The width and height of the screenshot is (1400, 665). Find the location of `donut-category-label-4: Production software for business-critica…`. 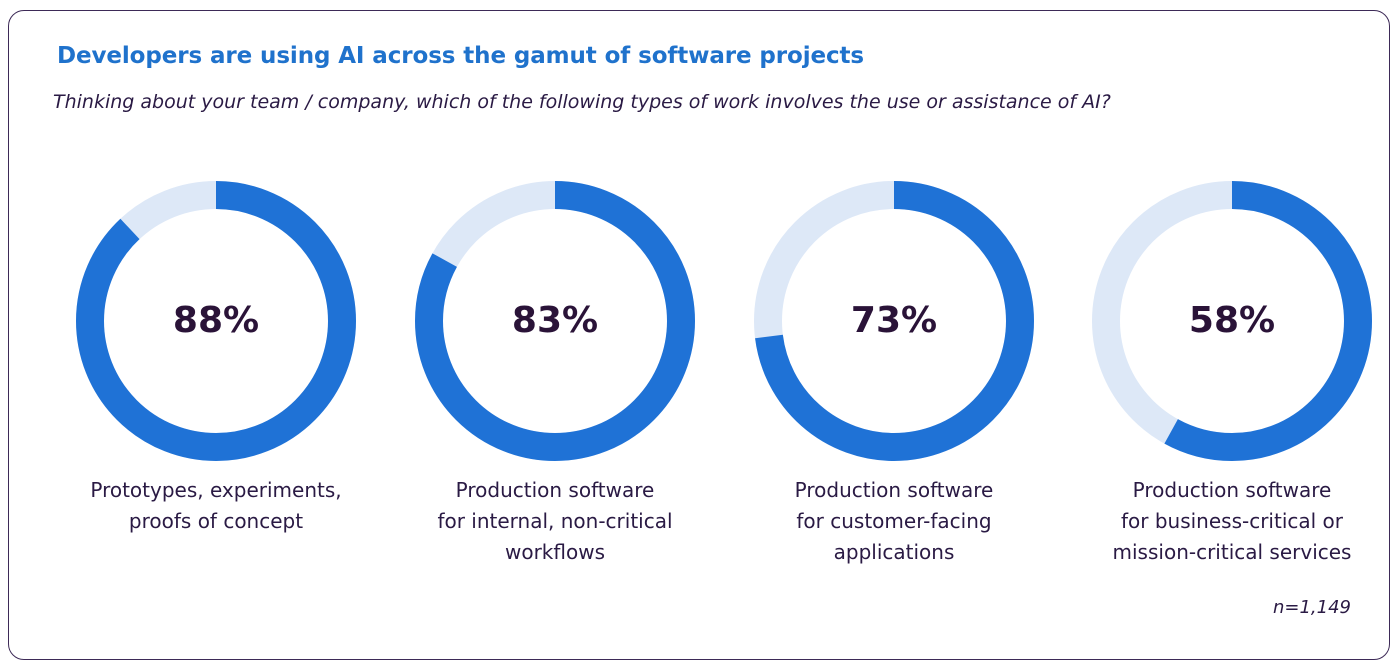

donut-category-label-4: Production software for business-critica… is located at coordinates (1232, 521).